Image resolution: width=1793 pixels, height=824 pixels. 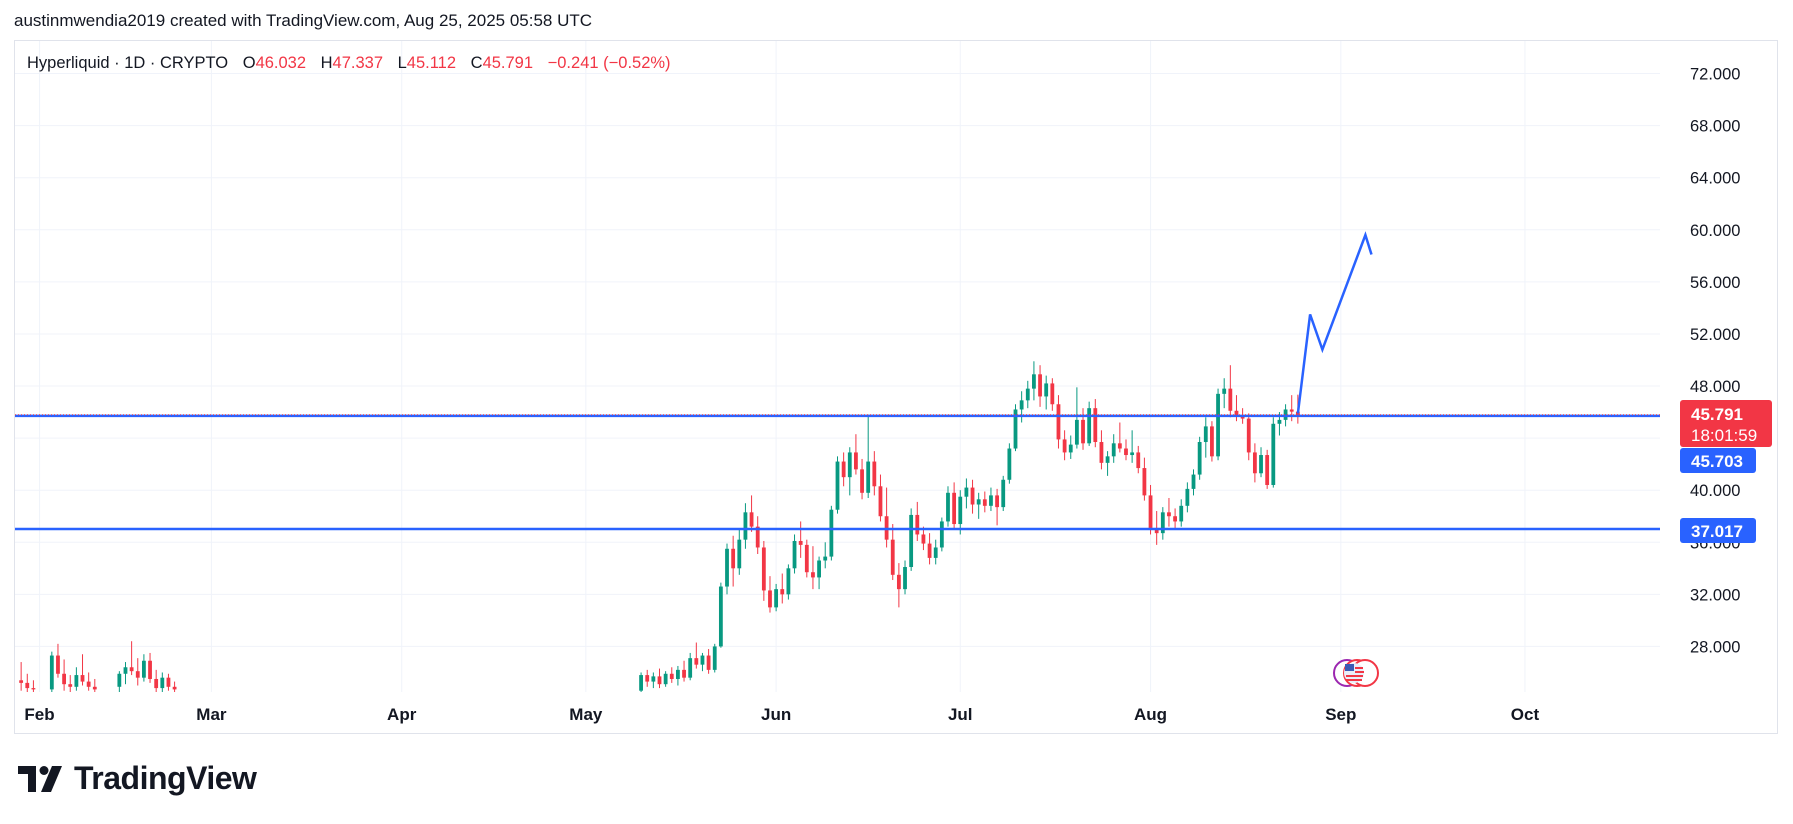 I want to click on price-tick-label: 72.000, so click(x=1715, y=75).